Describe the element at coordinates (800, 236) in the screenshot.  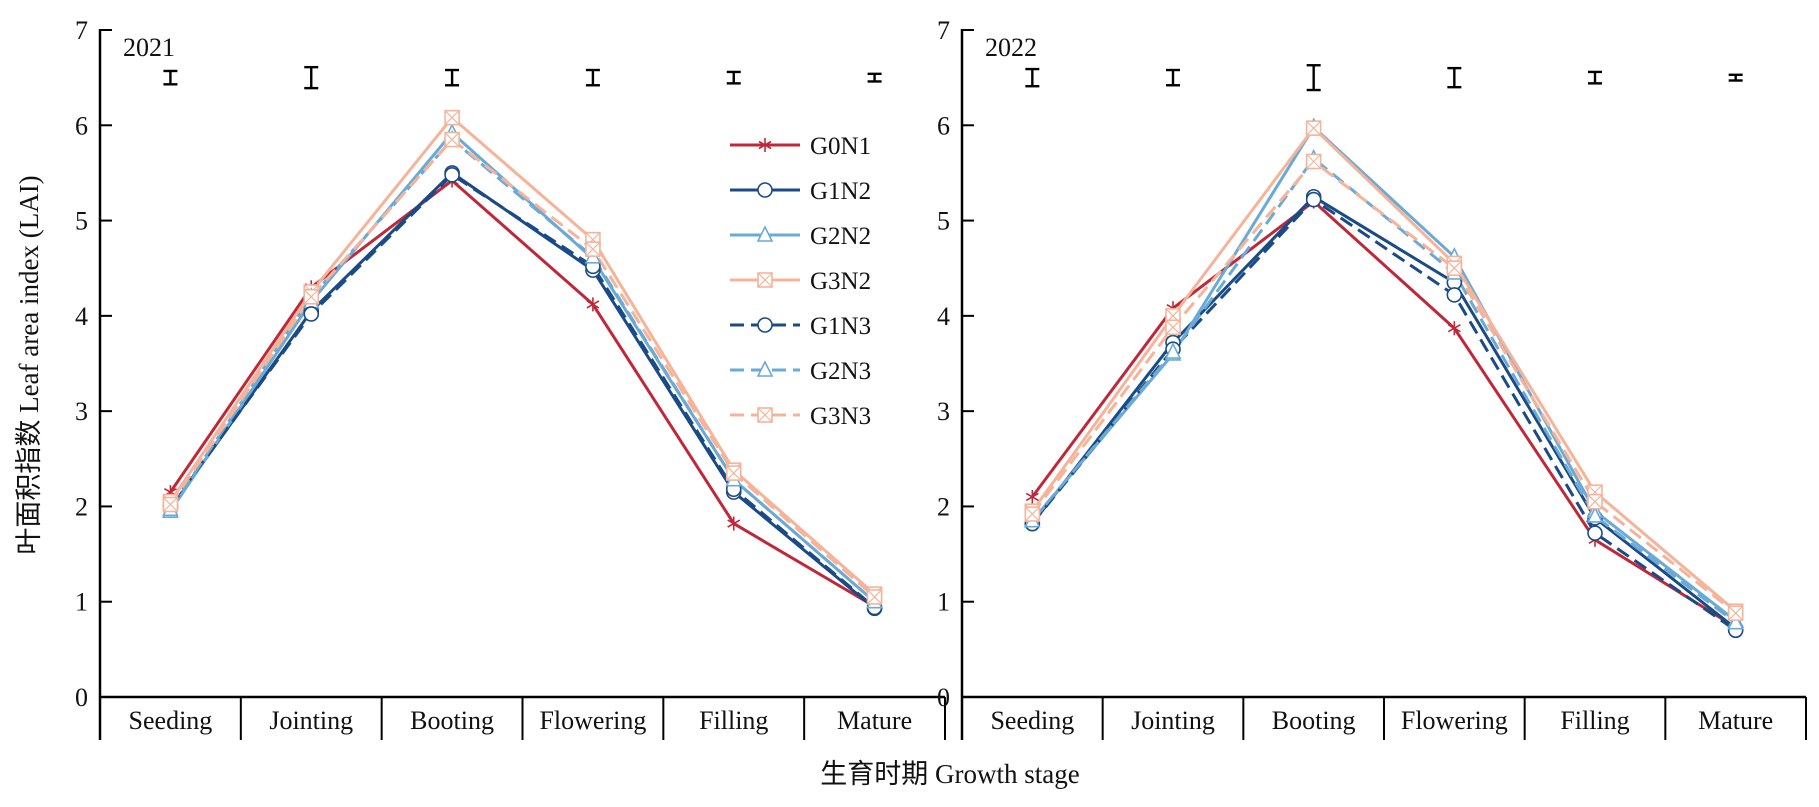
I see `legend-item-g2n2: G2N2` at that location.